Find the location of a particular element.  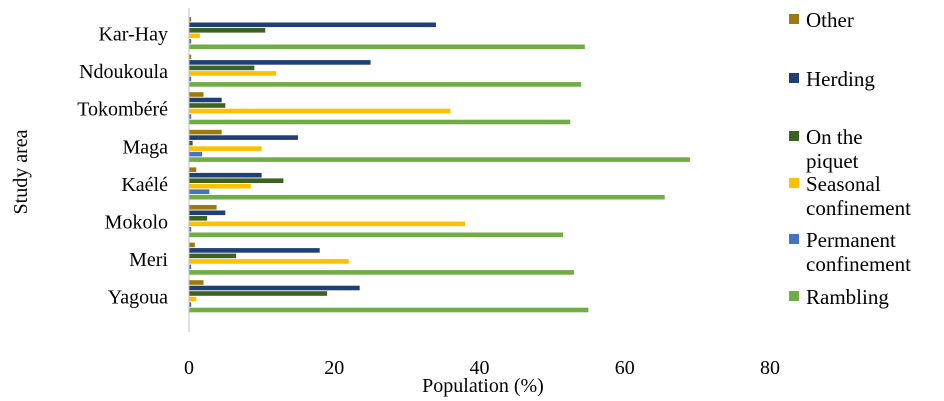

legend-label: Permanent is located at coordinates (851, 240).